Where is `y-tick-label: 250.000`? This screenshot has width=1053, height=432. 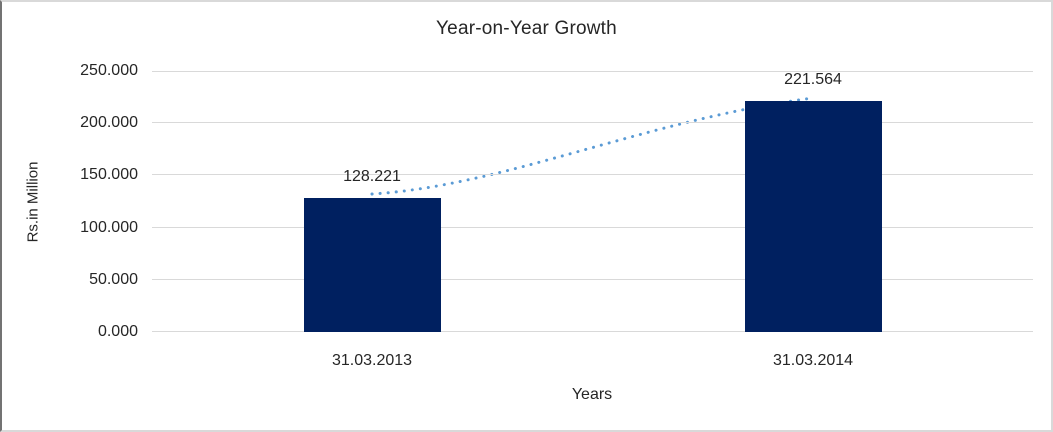
y-tick-label: 250.000 is located at coordinates (109, 70).